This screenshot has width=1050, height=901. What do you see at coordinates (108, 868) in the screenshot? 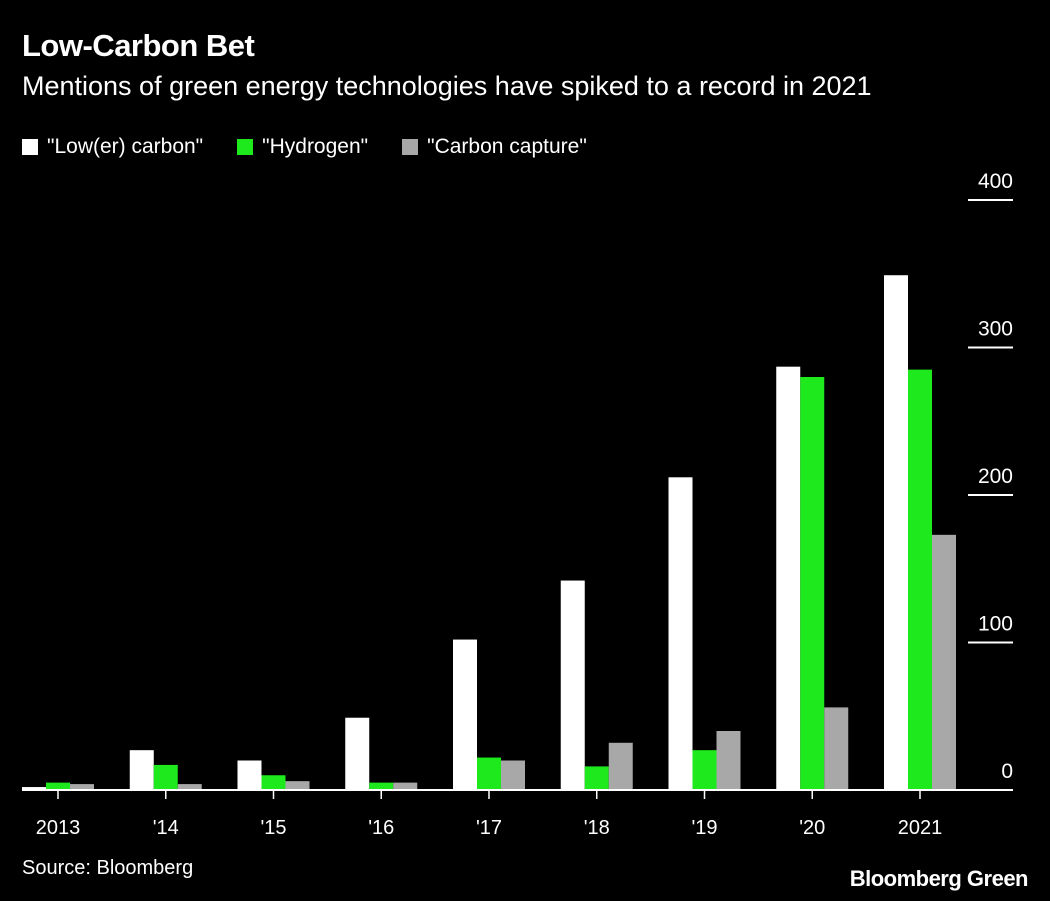
I see `source-note: Source: Bloomberg` at bounding box center [108, 868].